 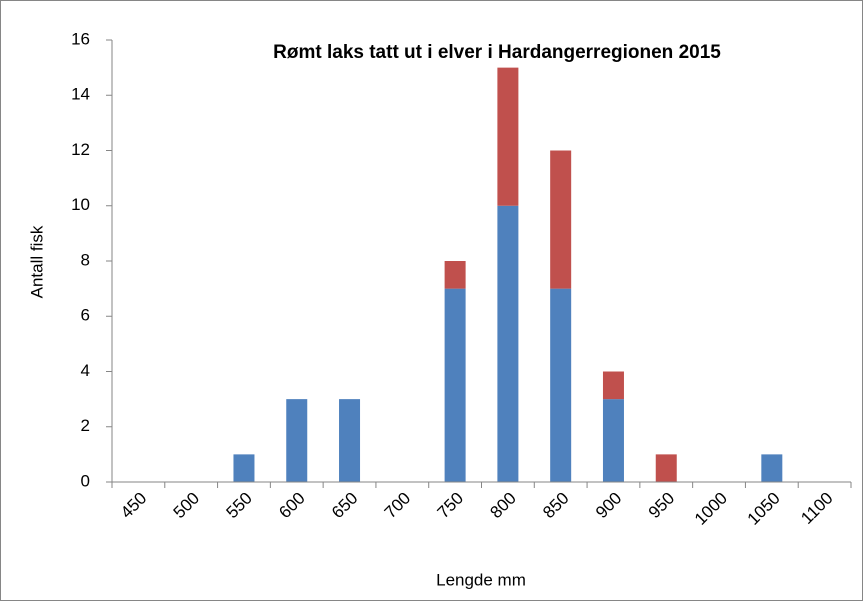 I want to click on y-tick-label: 16, so click(x=80, y=38).